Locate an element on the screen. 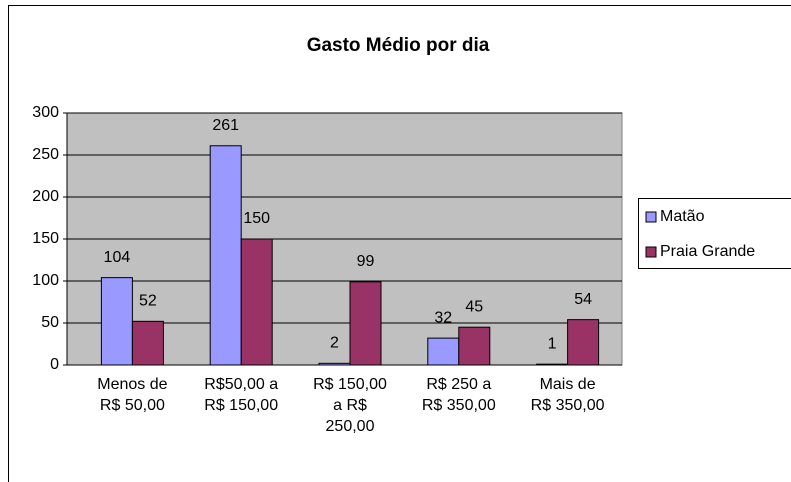 The image size is (791, 482). x-tick-label: R$ 250 a R$ 350,00 is located at coordinates (458, 395).